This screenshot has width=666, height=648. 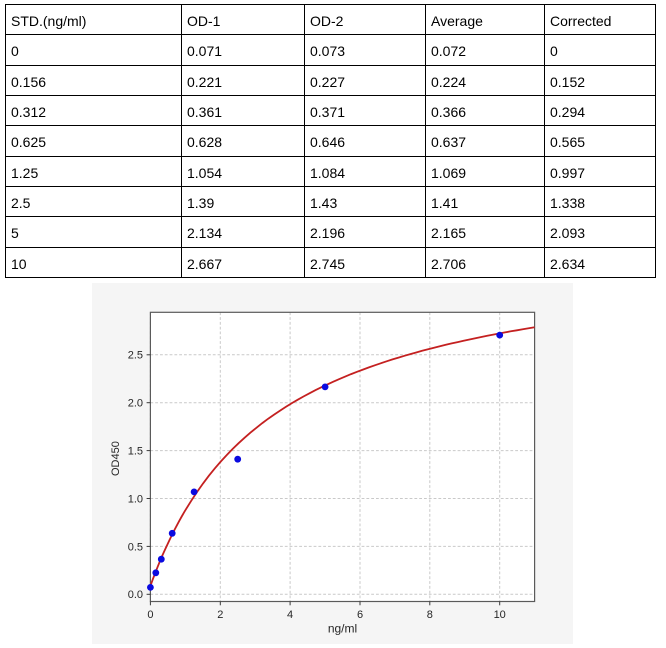 What do you see at coordinates (290, 615) in the screenshot?
I see `svg-text: 4` at bounding box center [290, 615].